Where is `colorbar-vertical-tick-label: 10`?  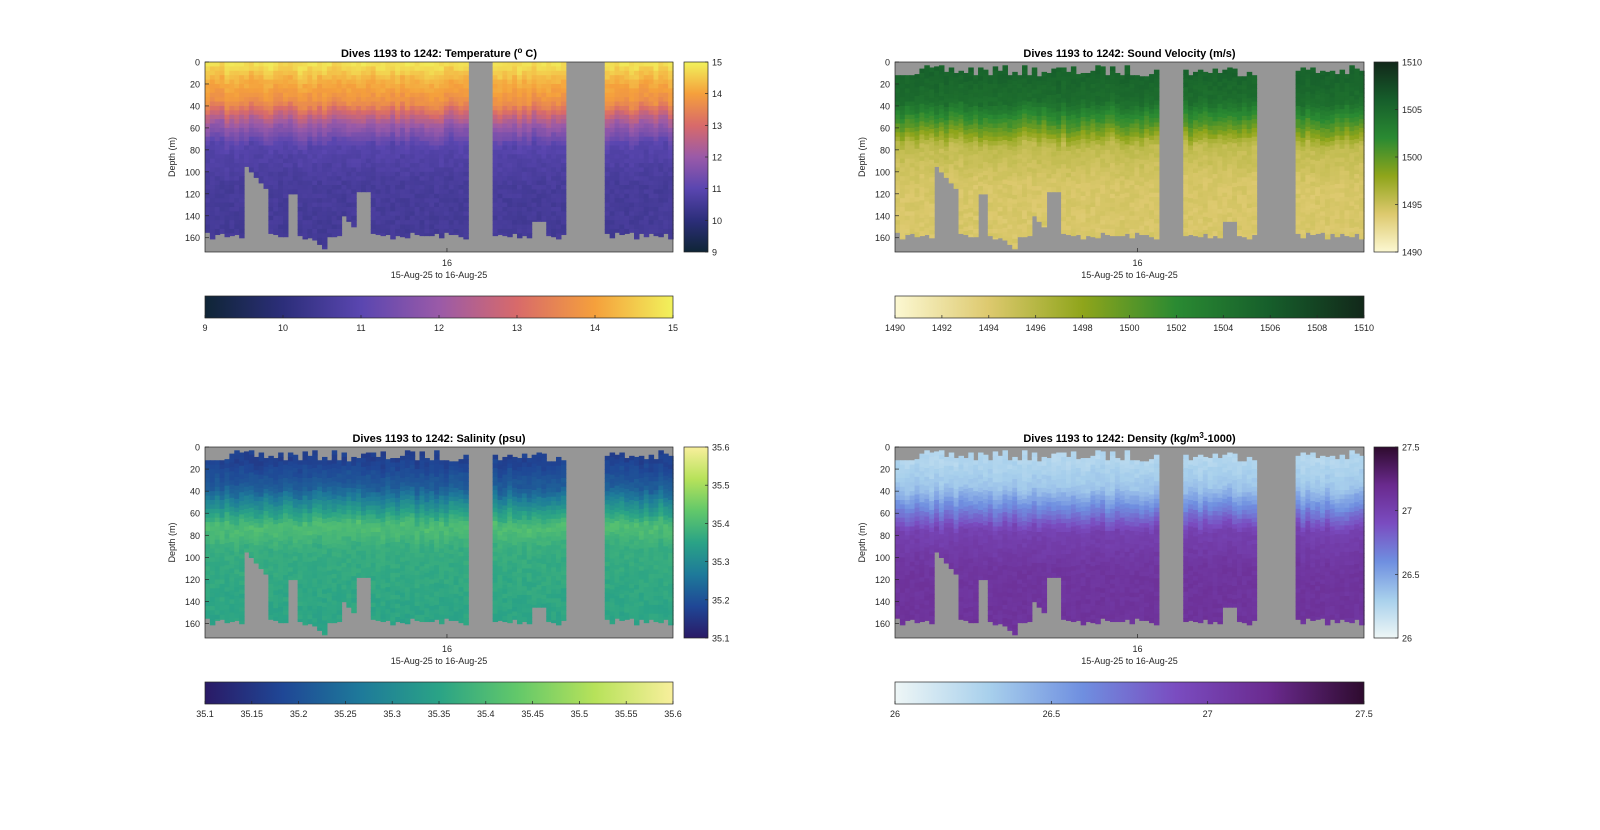
colorbar-vertical-tick-label: 10 is located at coordinates (717, 221).